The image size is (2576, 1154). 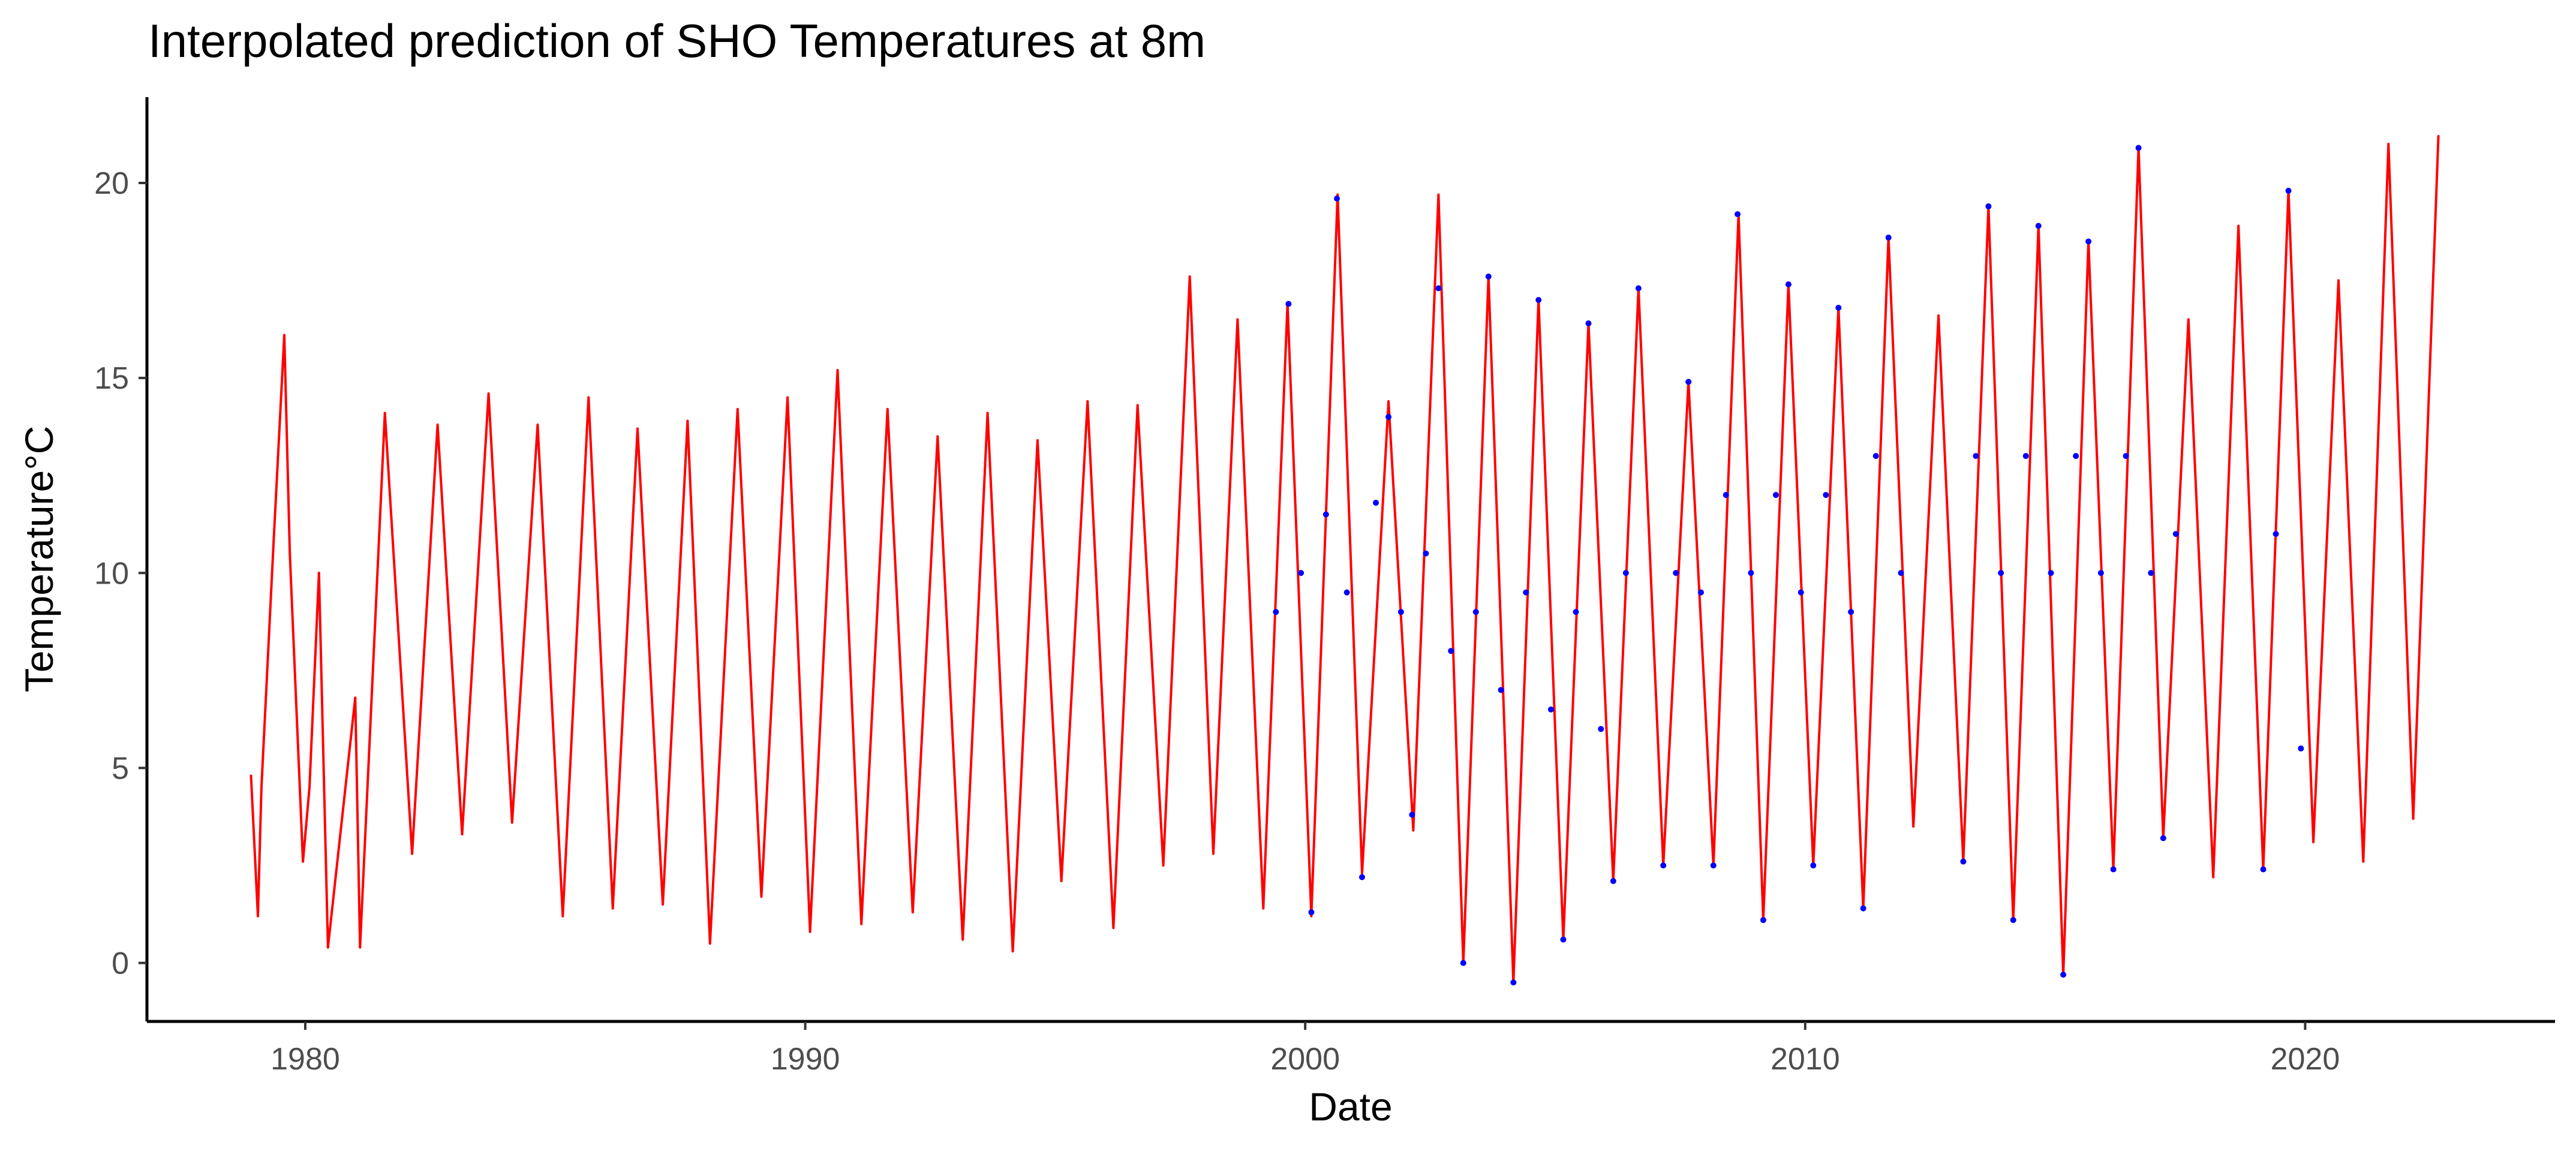 What do you see at coordinates (1806, 1059) in the screenshot?
I see `x-tick-label: 2010` at bounding box center [1806, 1059].